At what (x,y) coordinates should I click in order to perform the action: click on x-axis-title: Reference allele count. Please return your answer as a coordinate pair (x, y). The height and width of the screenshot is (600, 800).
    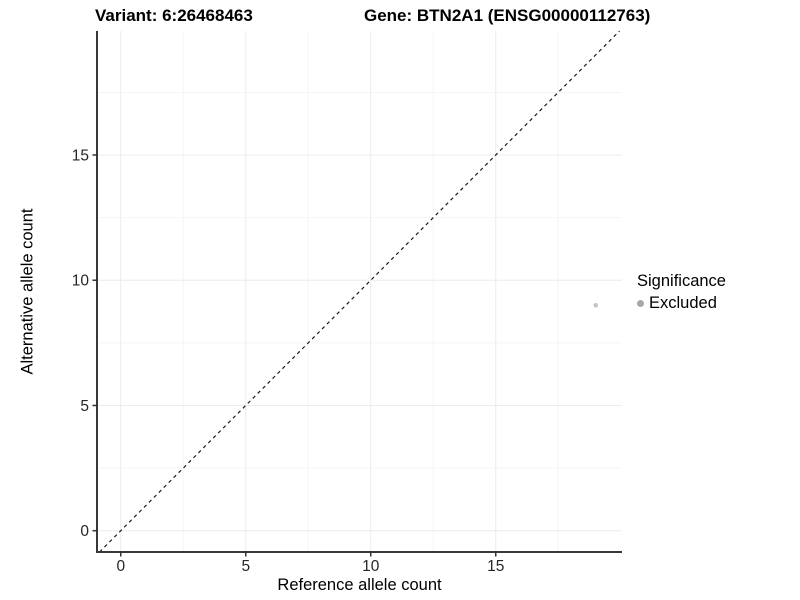
    Looking at the image, I should click on (359, 585).